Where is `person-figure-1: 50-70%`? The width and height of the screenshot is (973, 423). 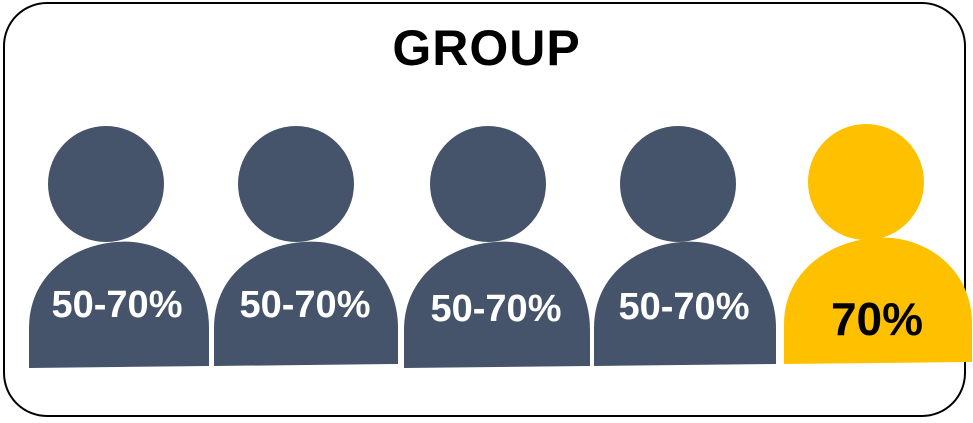
person-figure-1: 50-70% is located at coordinates (117, 249).